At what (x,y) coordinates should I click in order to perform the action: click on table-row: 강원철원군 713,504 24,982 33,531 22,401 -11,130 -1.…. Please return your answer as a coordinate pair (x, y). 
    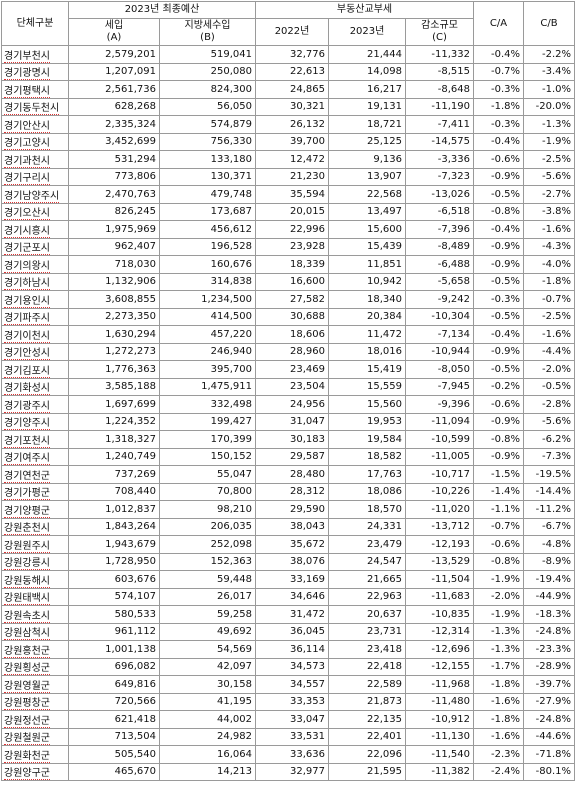
    Looking at the image, I should click on (288, 736).